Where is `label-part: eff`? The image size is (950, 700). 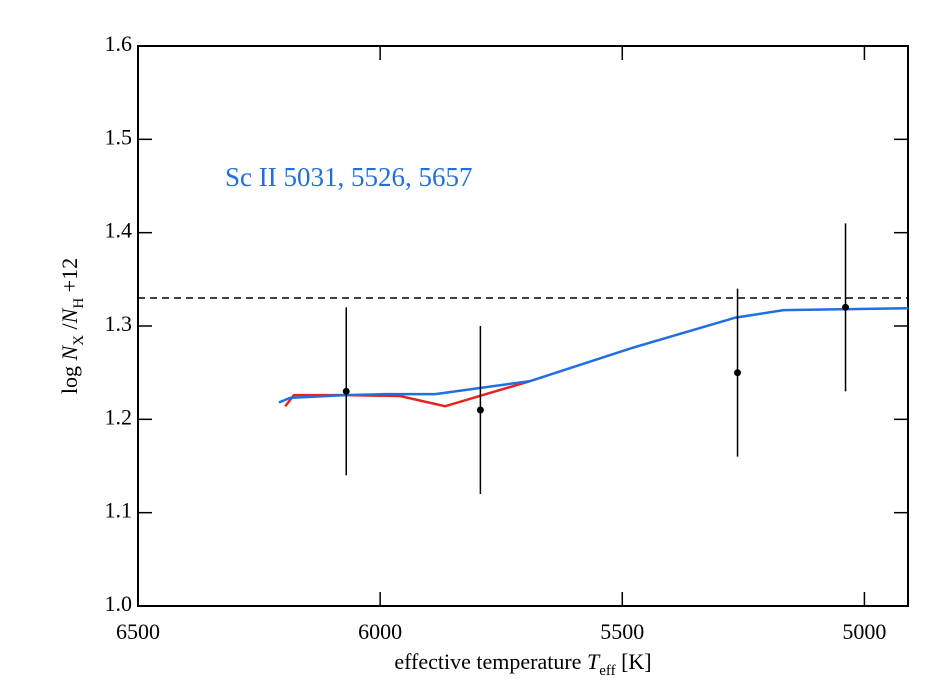
label-part: eff is located at coordinates (607, 671).